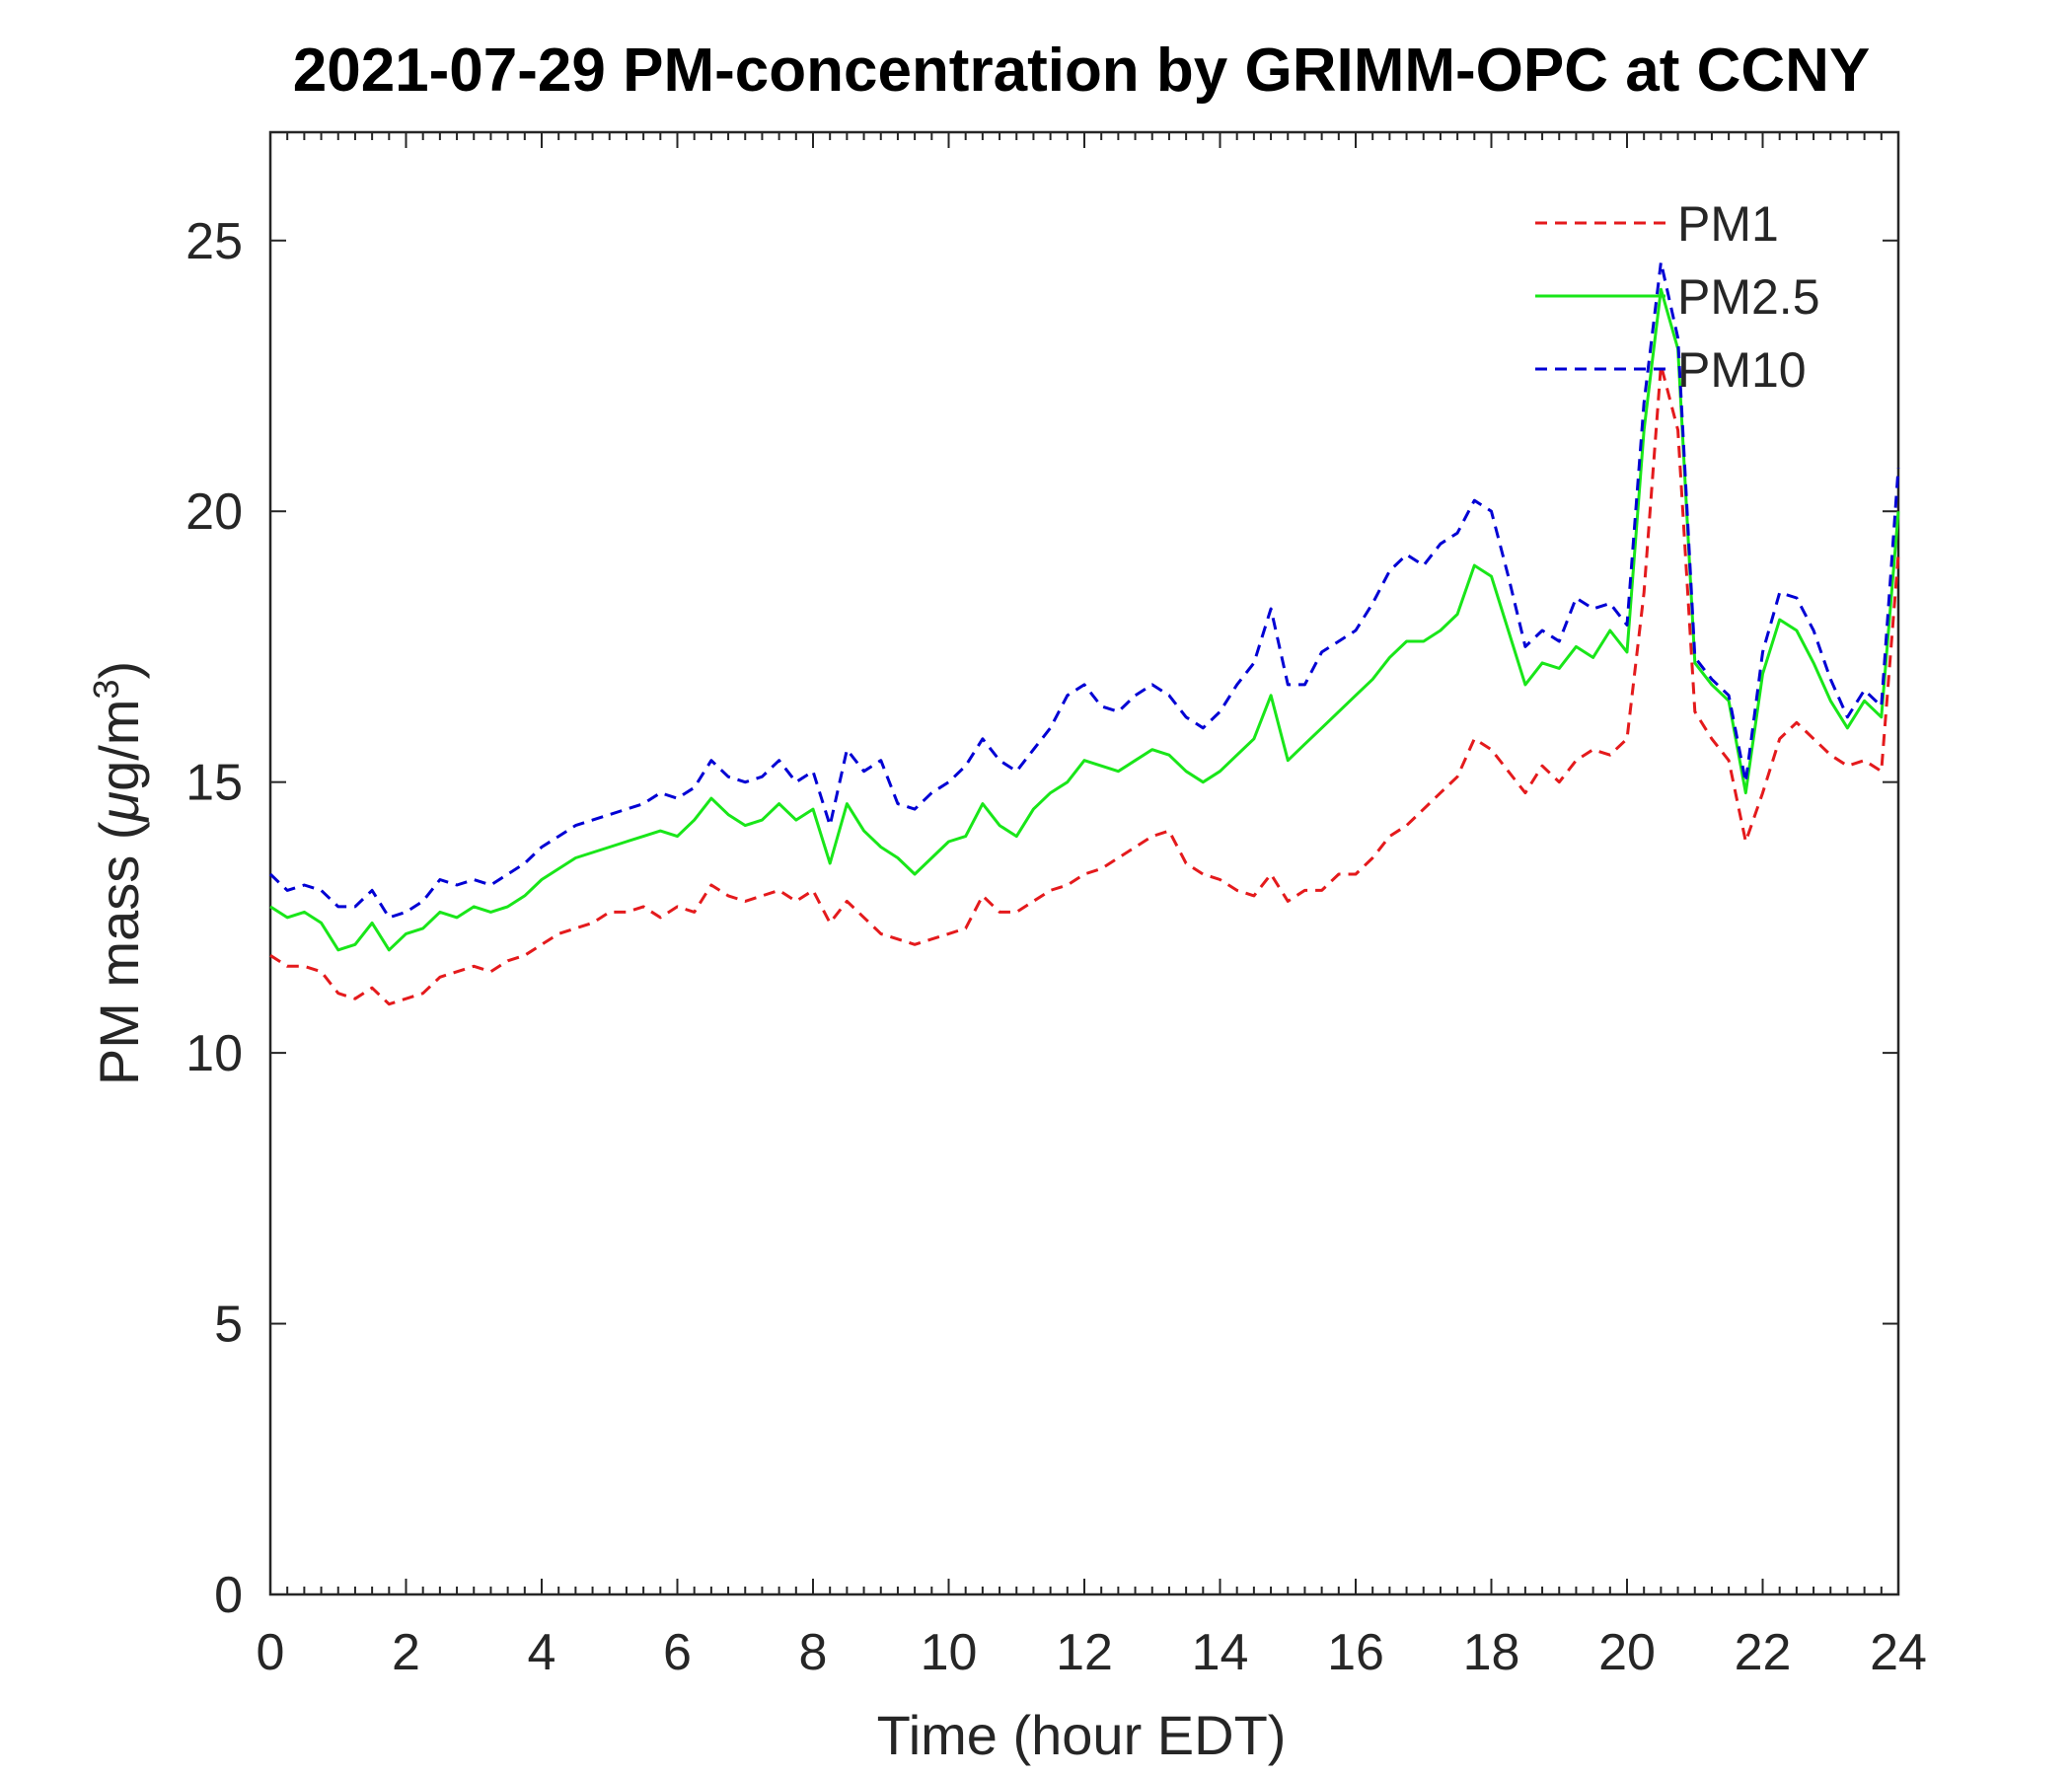 This screenshot has width=2072, height=1776. Describe the element at coordinates (814, 1653) in the screenshot. I see `x-tick-label: 8` at that location.